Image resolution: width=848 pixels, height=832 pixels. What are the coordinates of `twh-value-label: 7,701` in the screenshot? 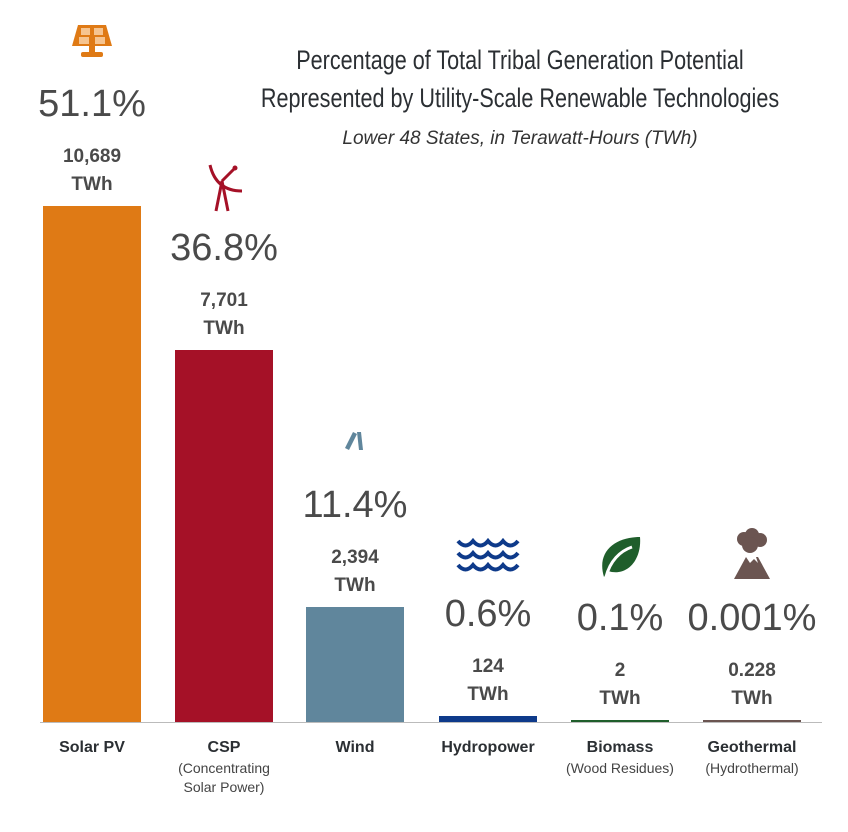 It's located at (224, 300).